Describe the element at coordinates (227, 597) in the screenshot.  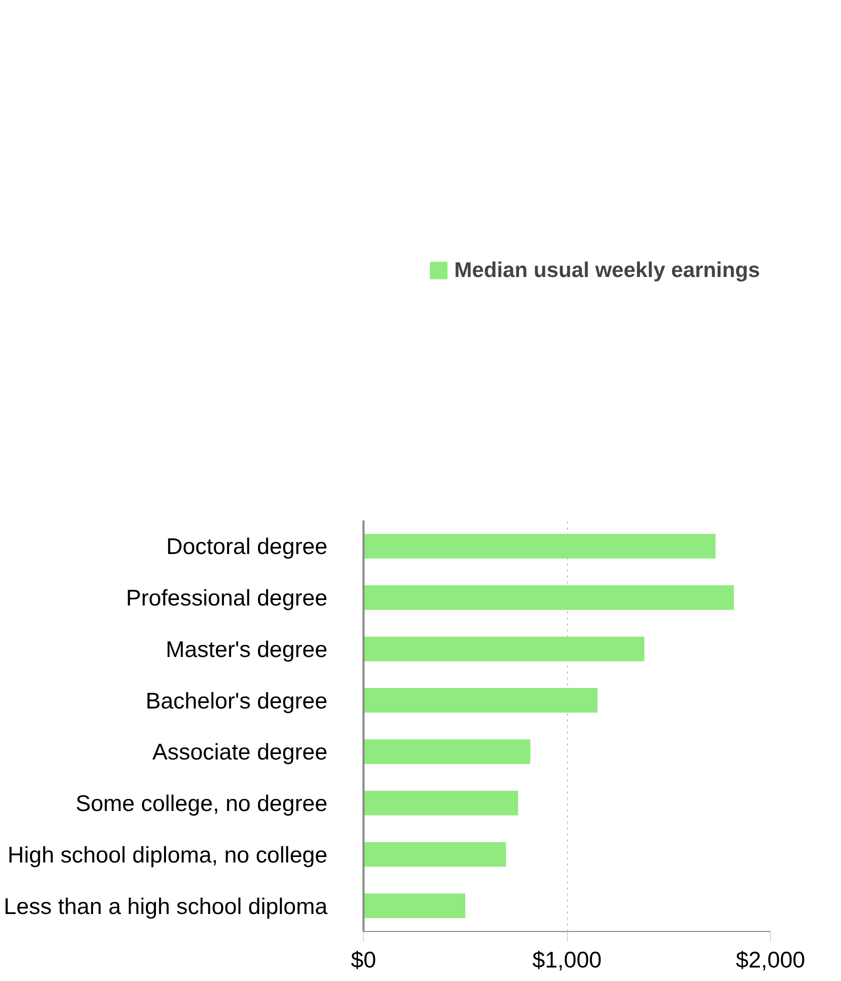
I see `y-tick-label: Professional degree` at that location.